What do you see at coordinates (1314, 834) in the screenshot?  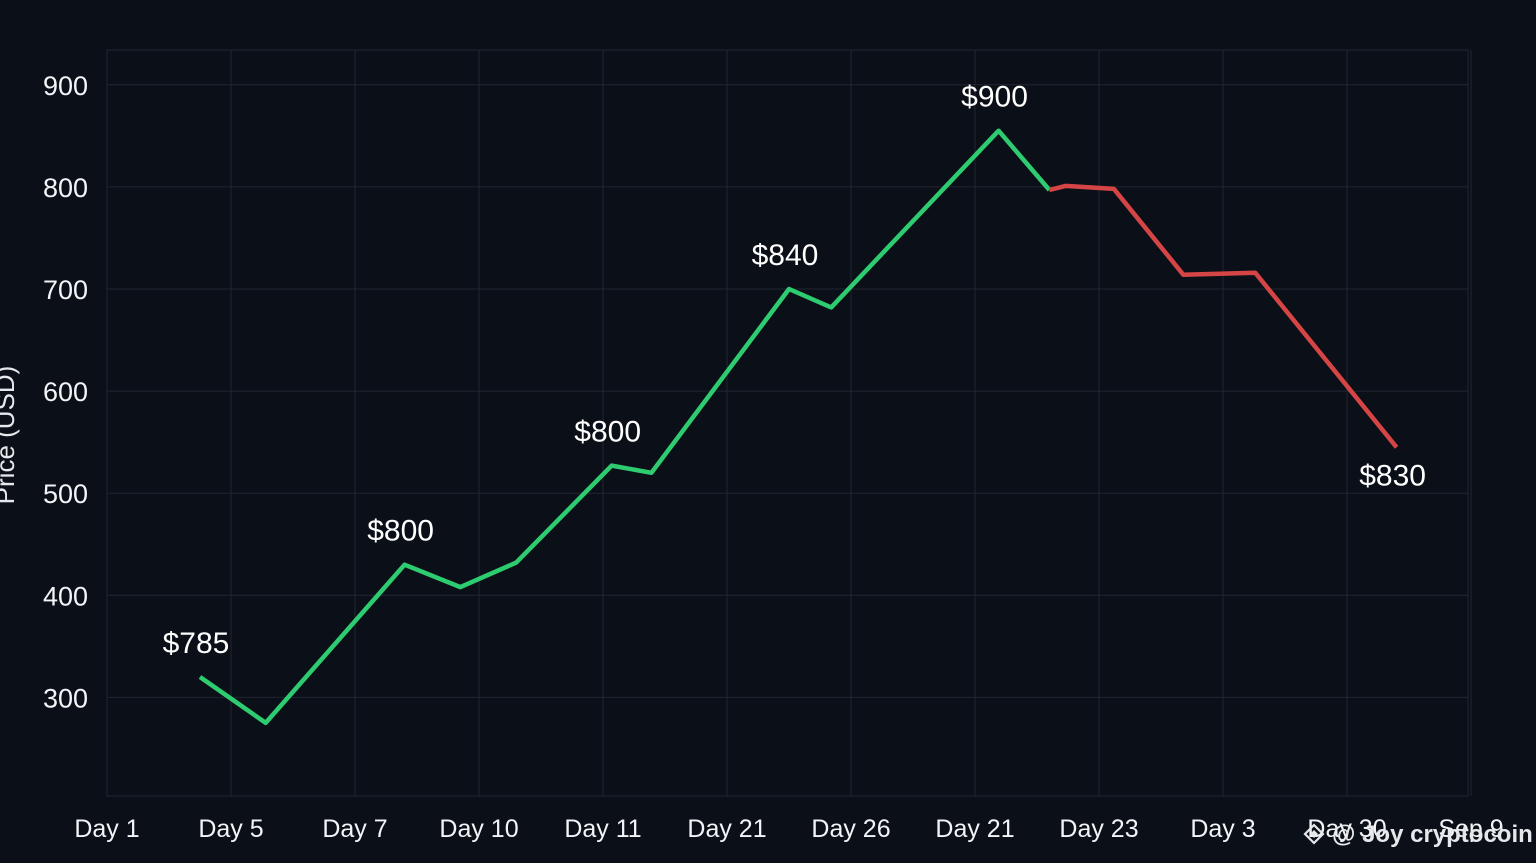 I see `diamond-logo-icon` at bounding box center [1314, 834].